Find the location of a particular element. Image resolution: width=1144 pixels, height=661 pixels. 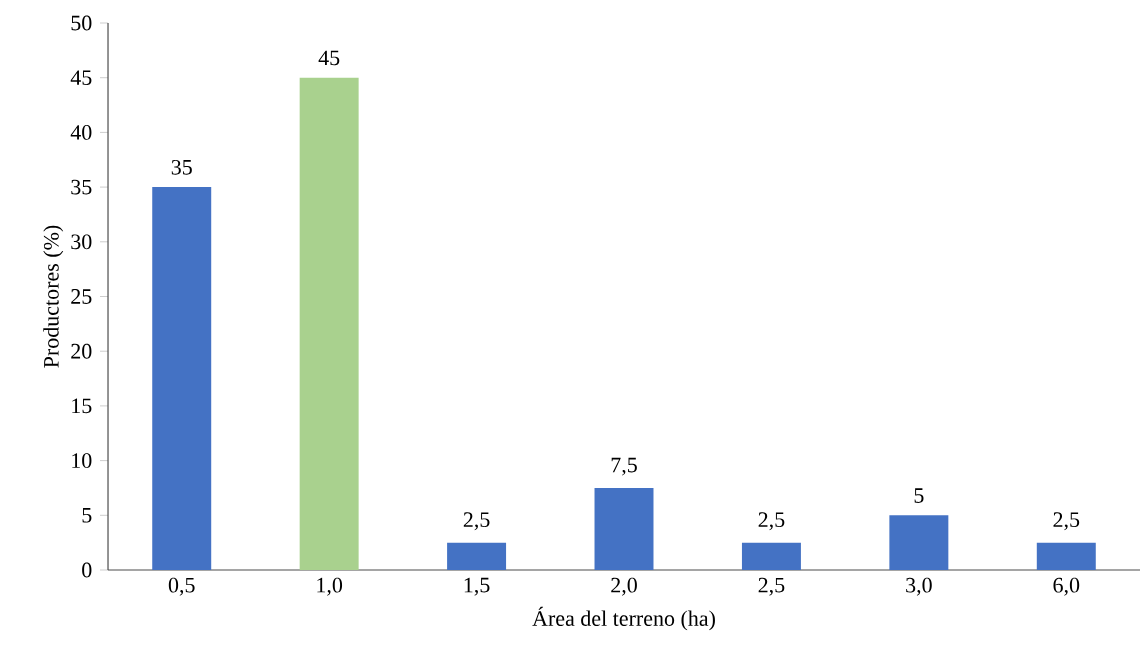

y-tick-label: 25 is located at coordinates (81, 296).